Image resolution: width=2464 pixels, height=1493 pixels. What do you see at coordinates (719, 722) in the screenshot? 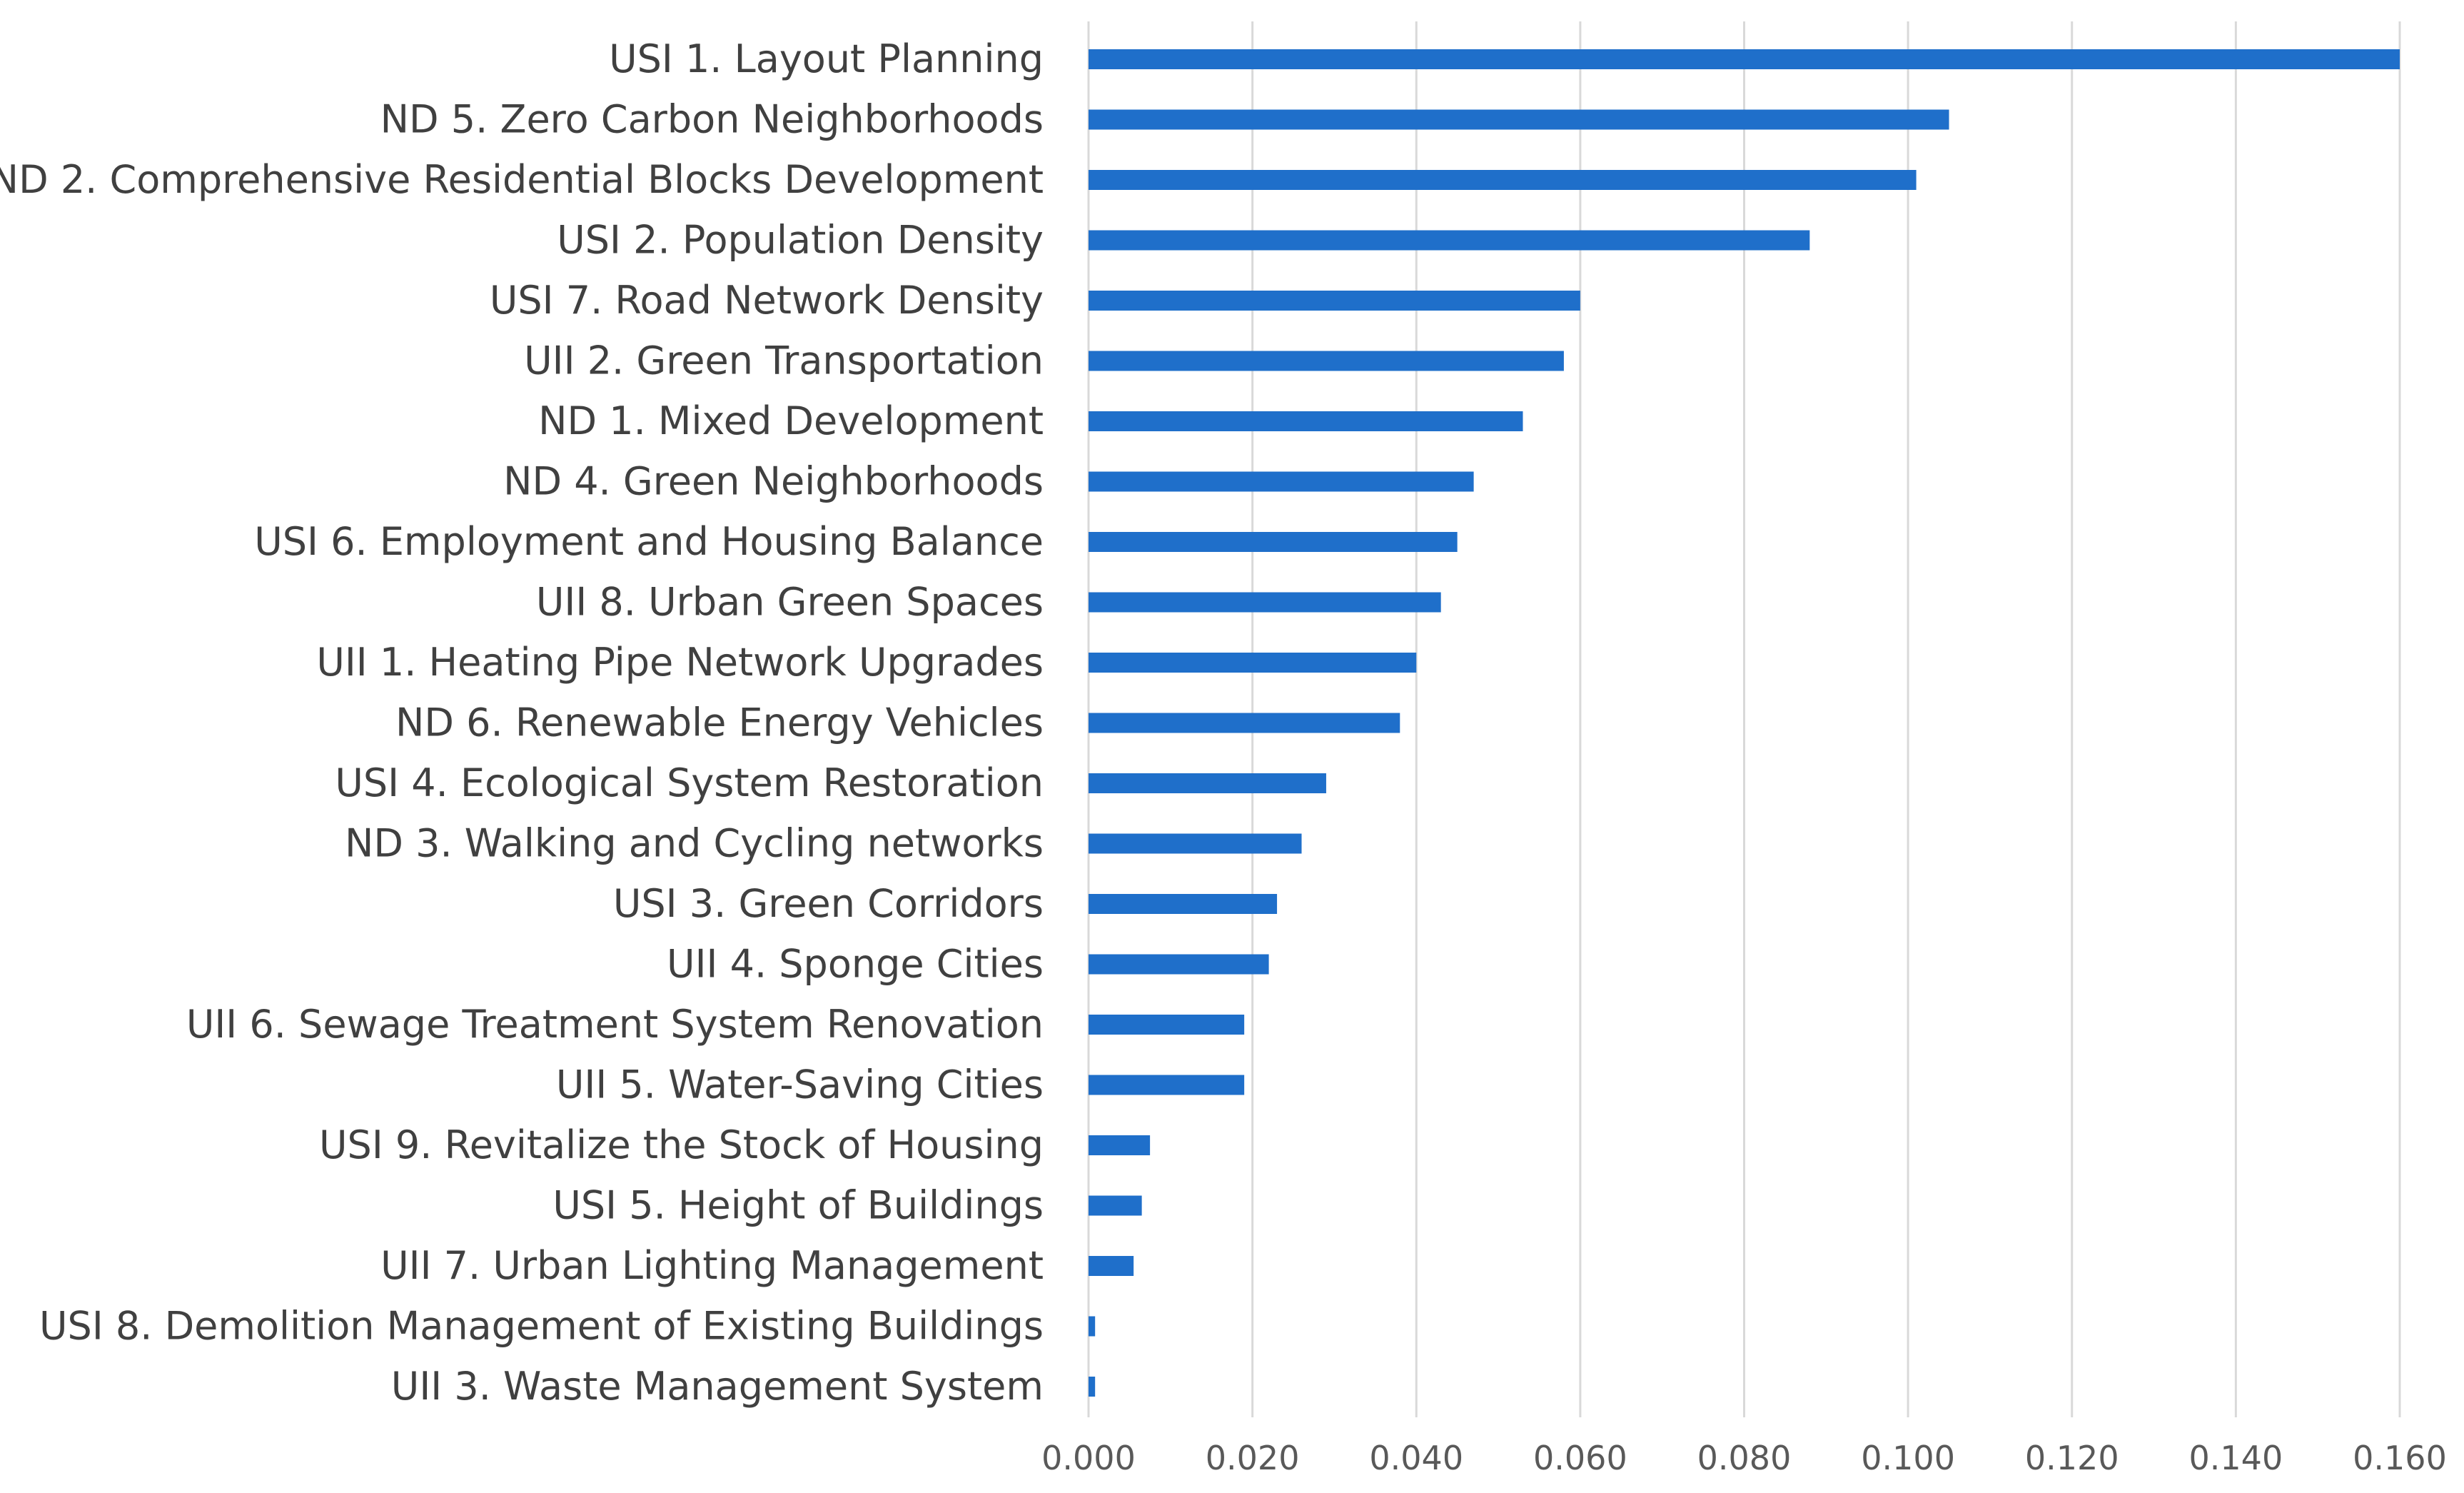
I see `category-label: ND 6. Renewable Energy Vehicles` at bounding box center [719, 722].